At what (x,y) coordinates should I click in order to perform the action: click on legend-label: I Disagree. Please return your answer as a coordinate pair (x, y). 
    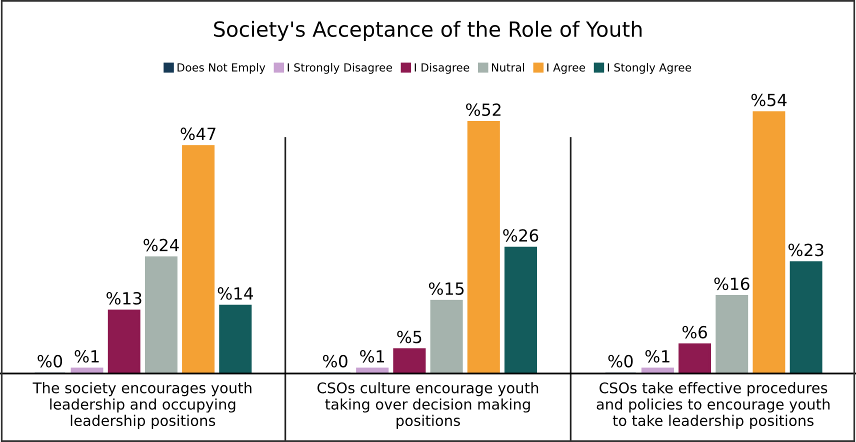
    Looking at the image, I should click on (442, 68).